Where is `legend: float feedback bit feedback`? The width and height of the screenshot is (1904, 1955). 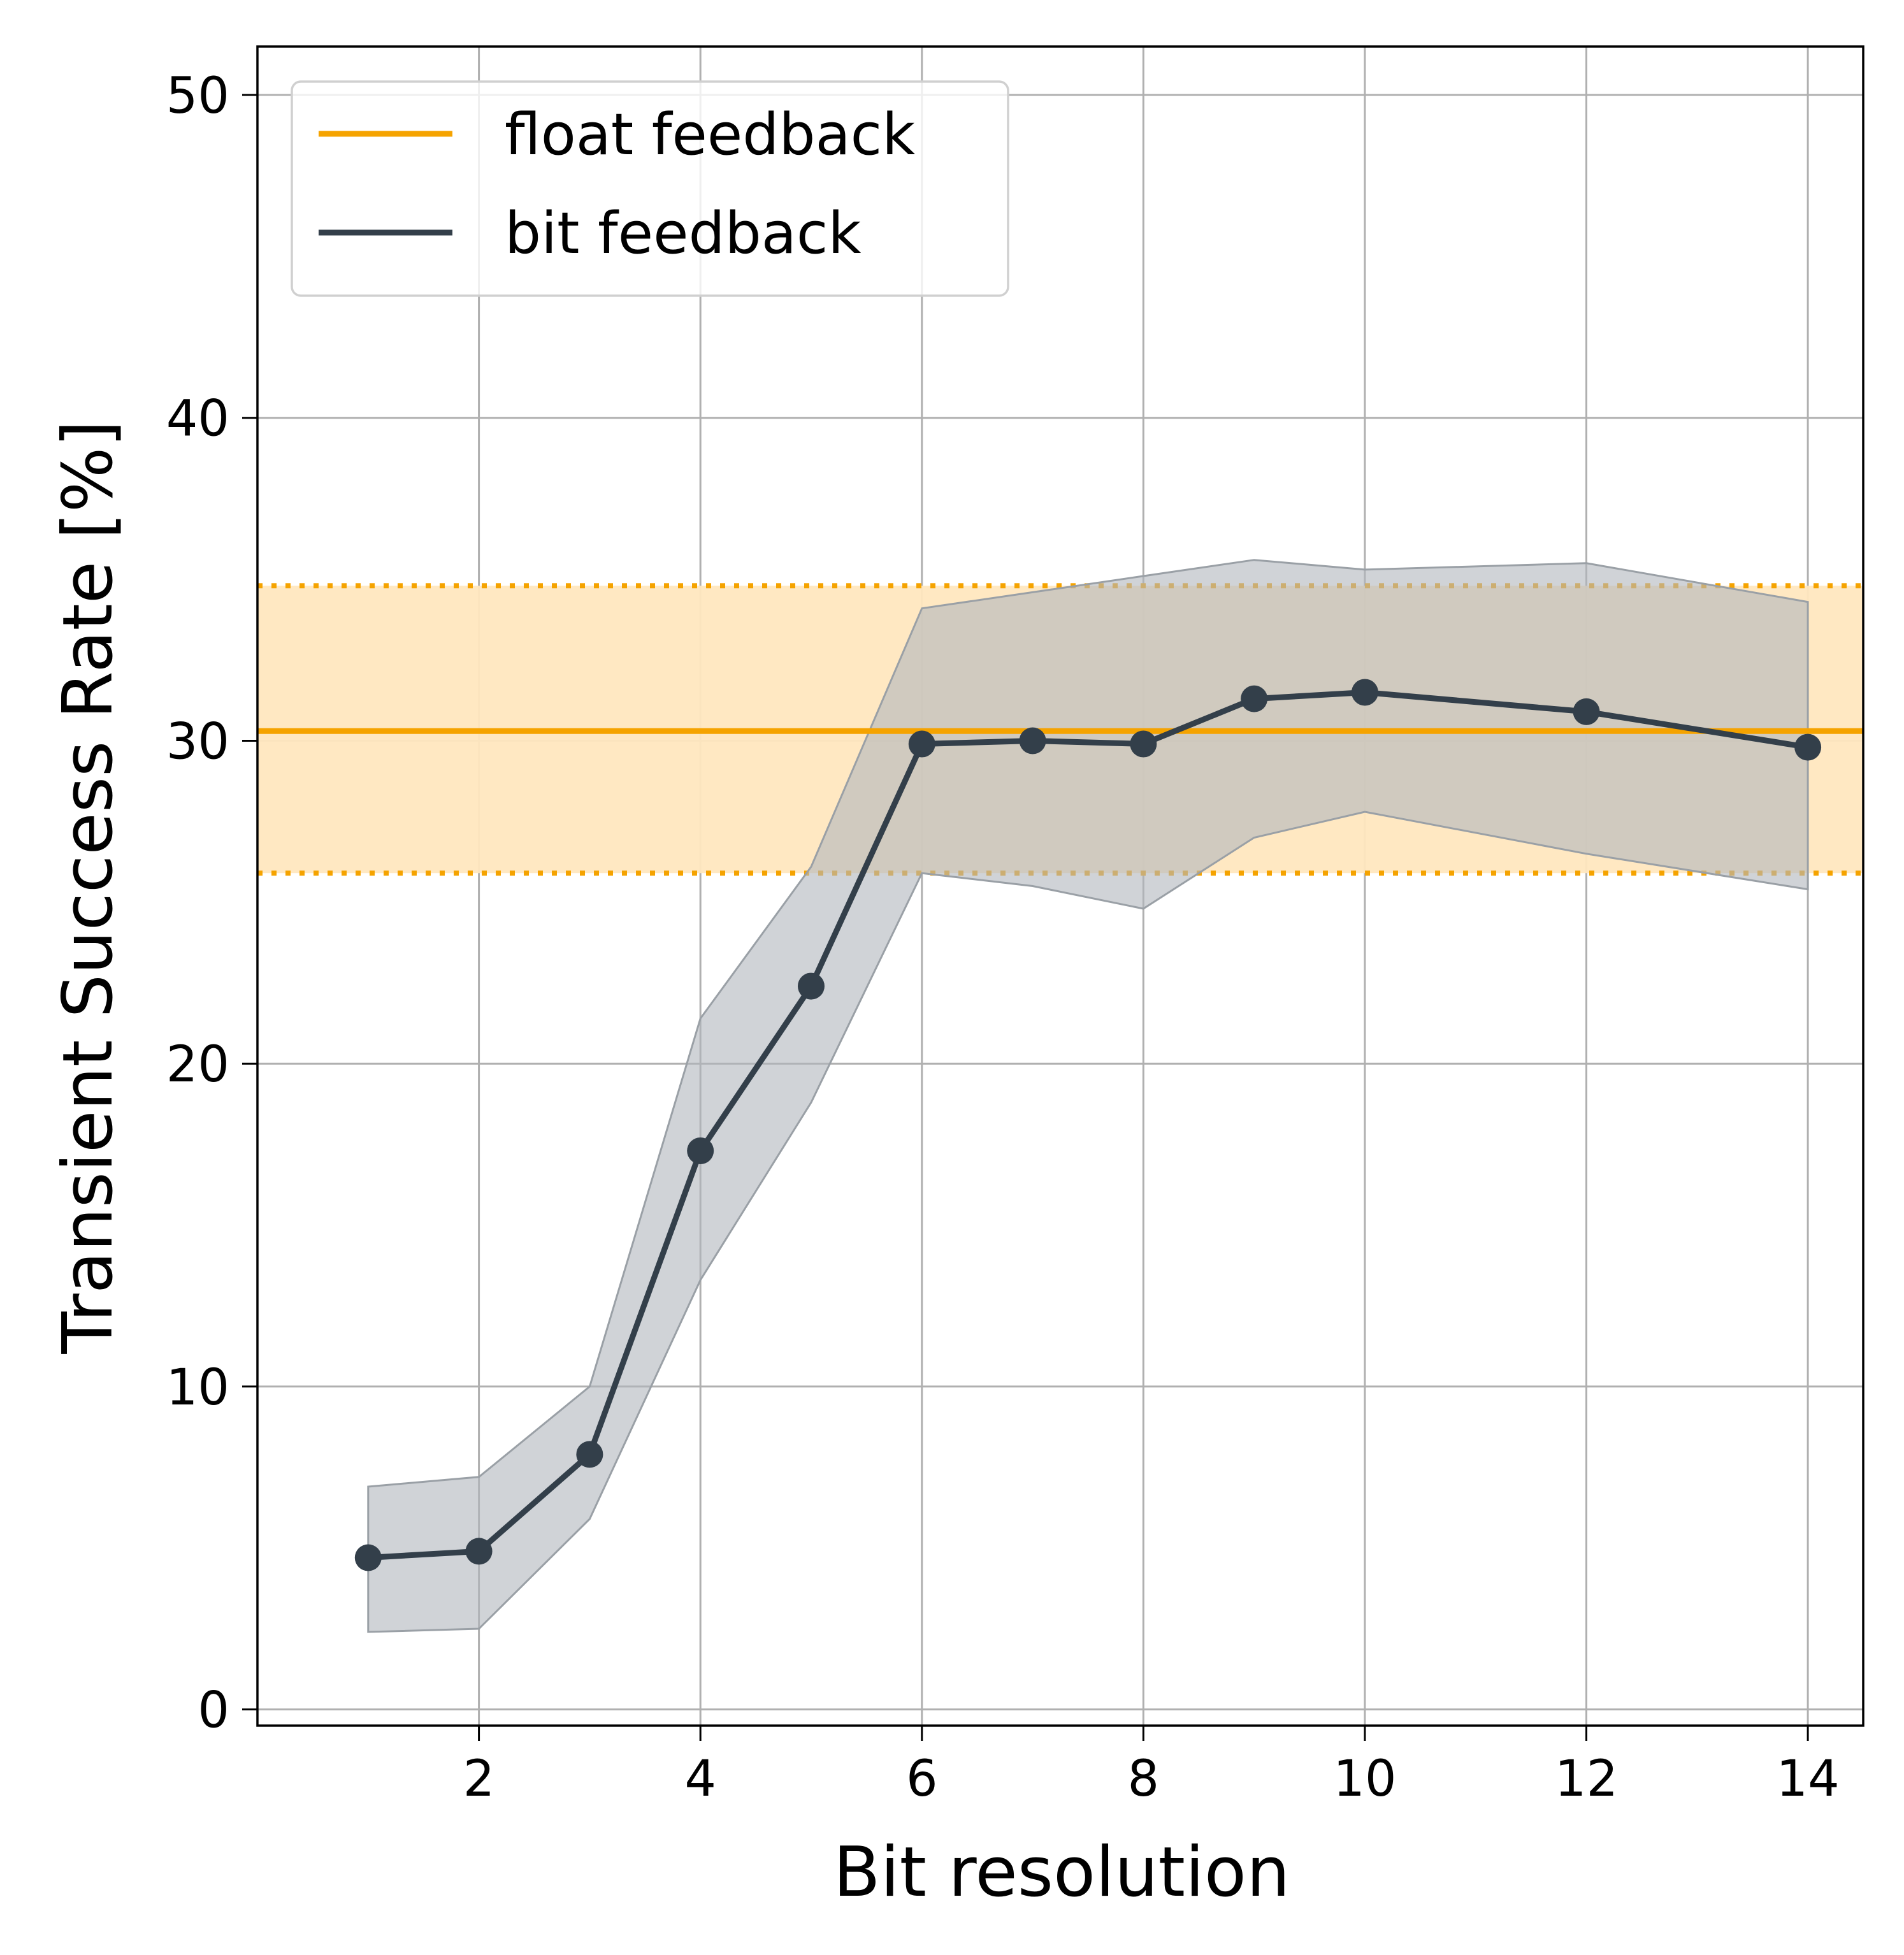
legend: float feedback bit feedback is located at coordinates (650, 188).